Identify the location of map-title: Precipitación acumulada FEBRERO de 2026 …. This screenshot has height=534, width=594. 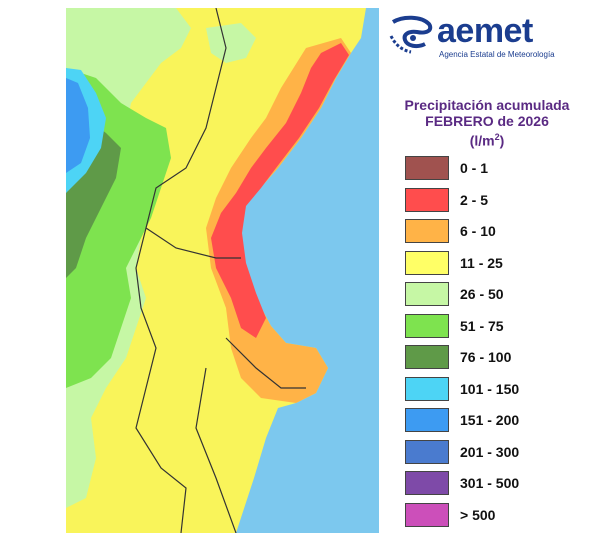
(487, 123).